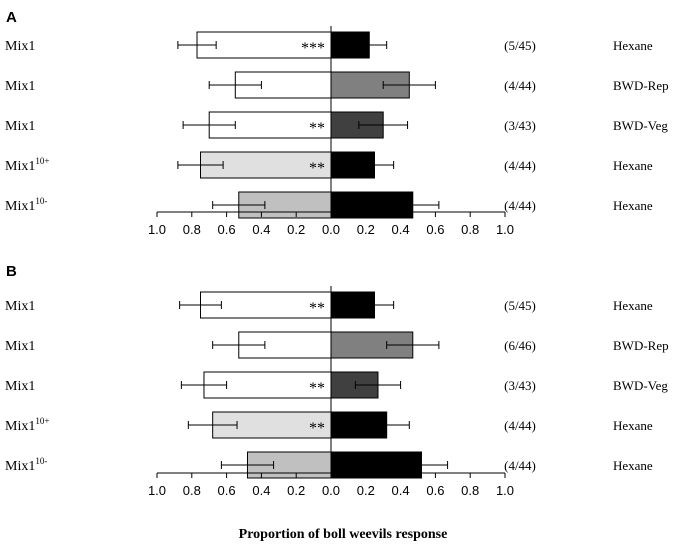 This screenshot has width=686, height=547. Describe the element at coordinates (11, 17) in the screenshot. I see `panel-label: A` at that location.